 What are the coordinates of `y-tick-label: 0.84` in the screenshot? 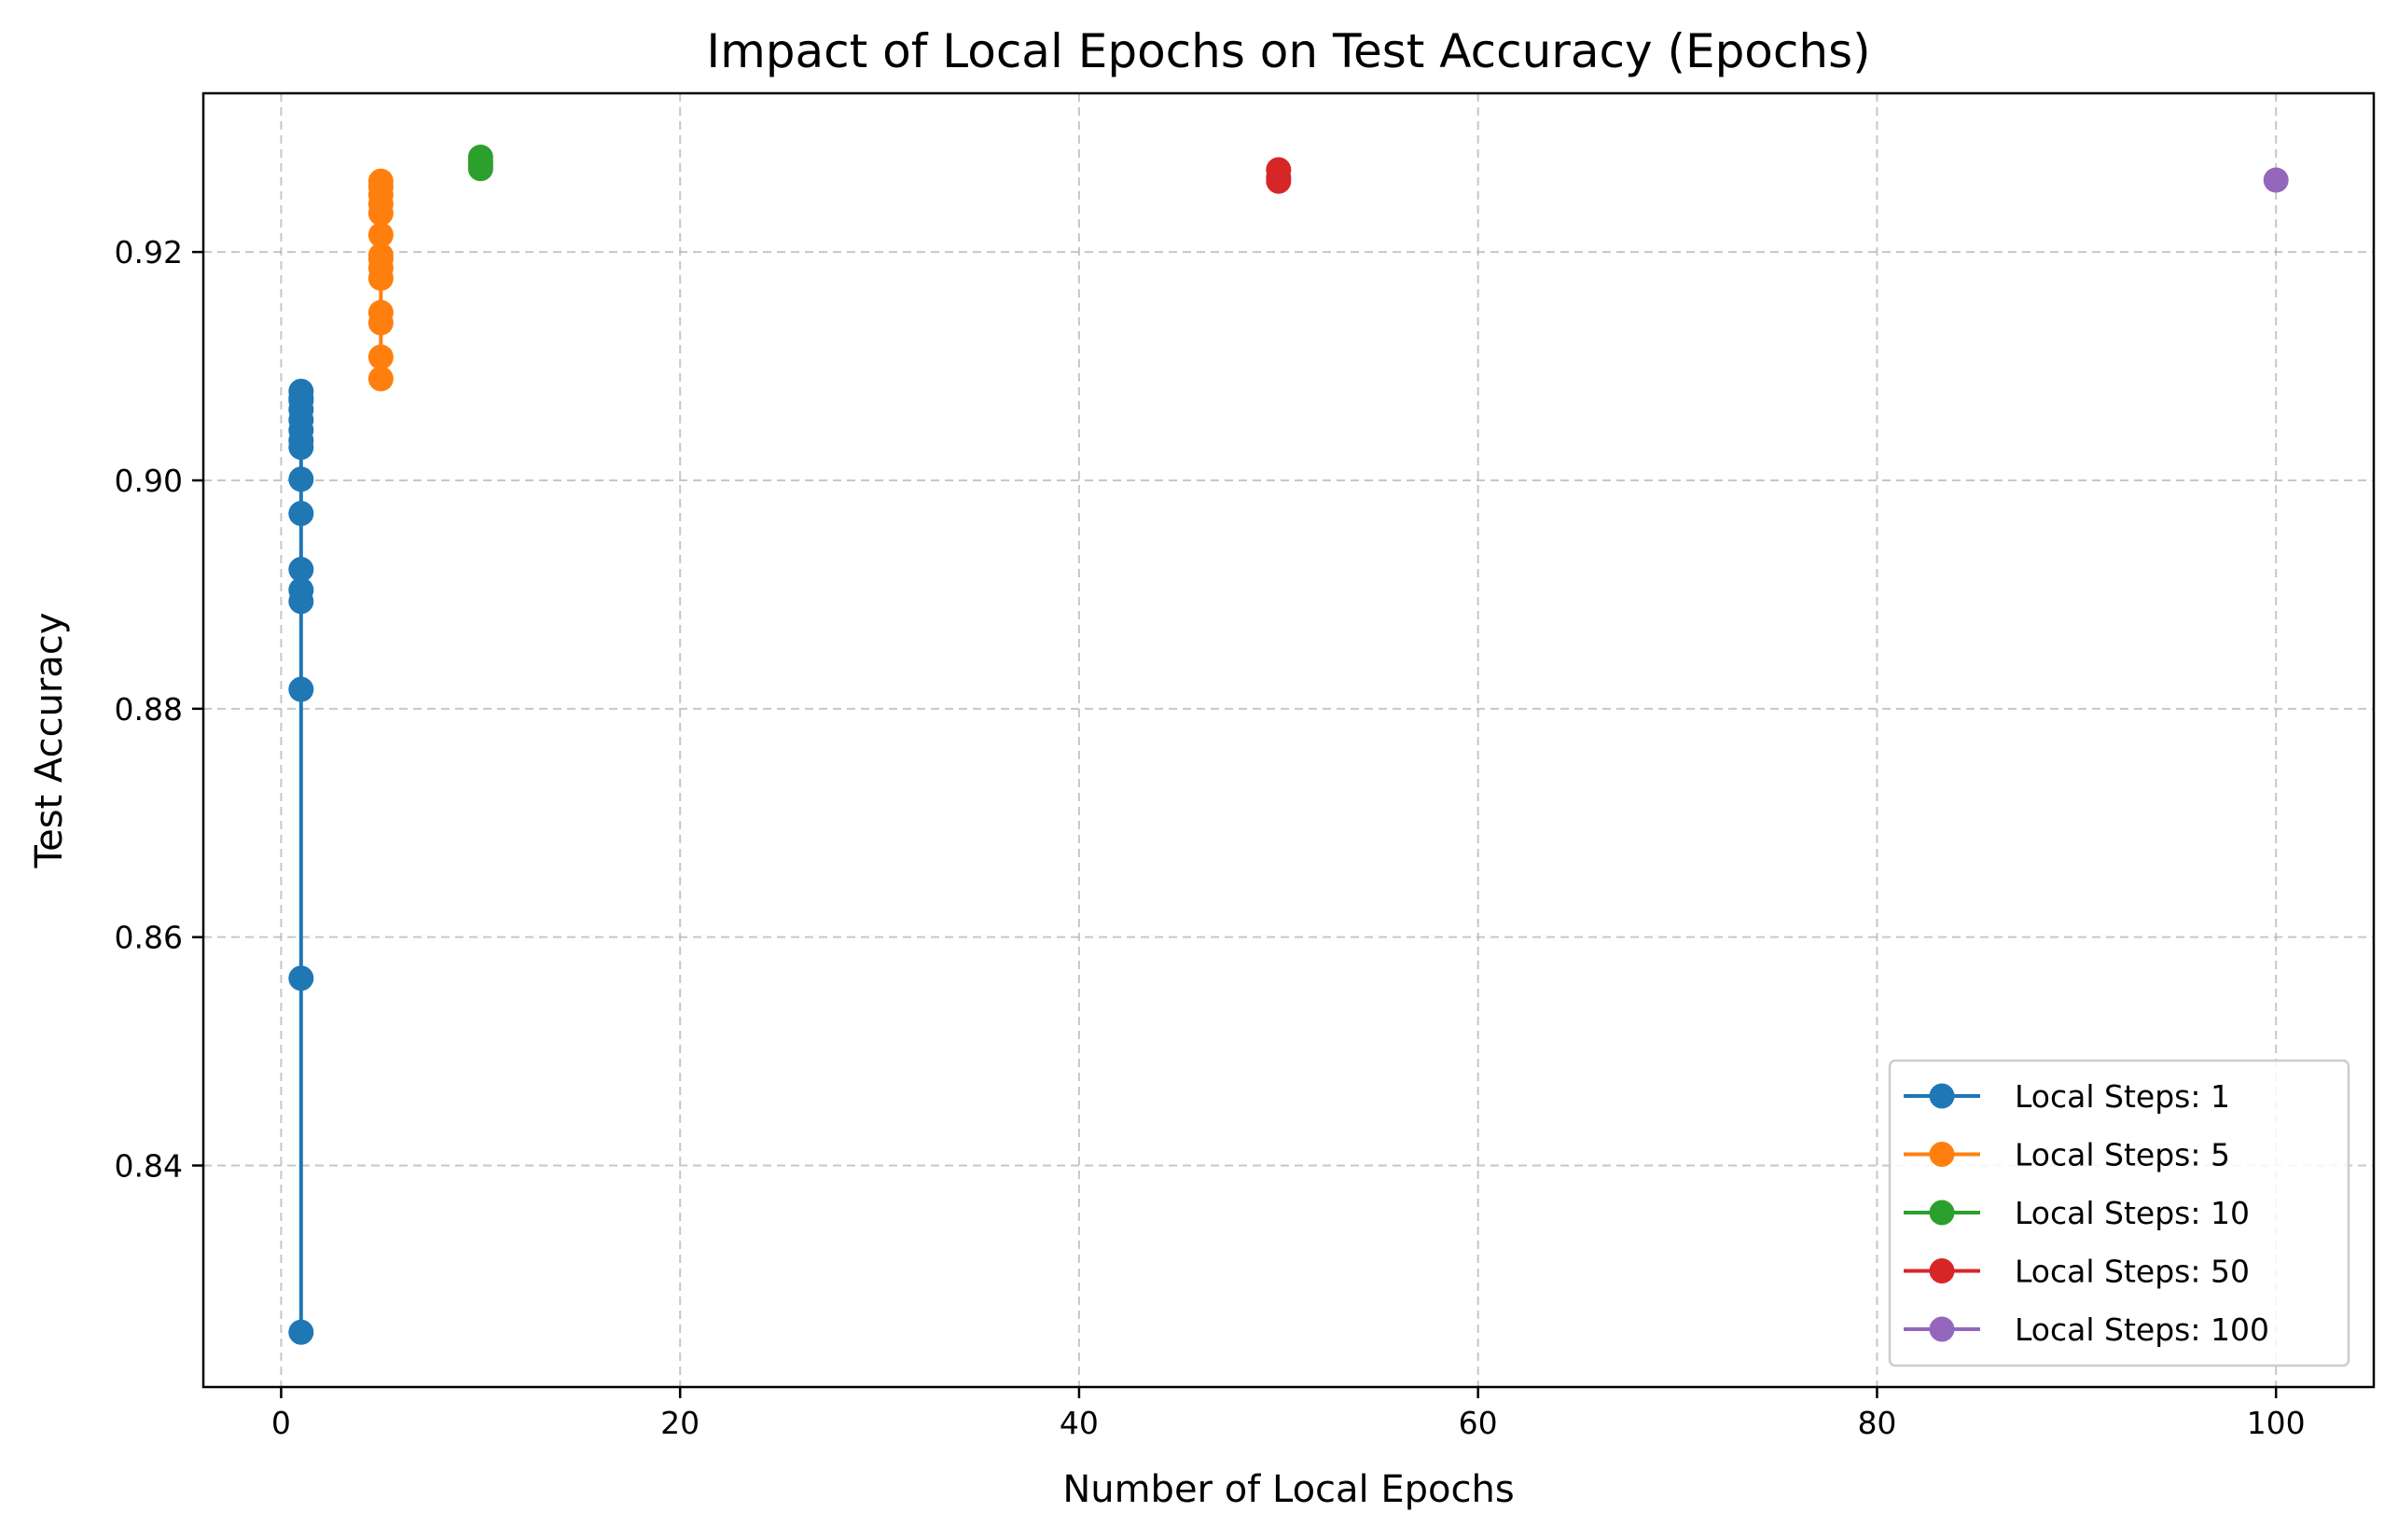 It's located at (149, 1167).